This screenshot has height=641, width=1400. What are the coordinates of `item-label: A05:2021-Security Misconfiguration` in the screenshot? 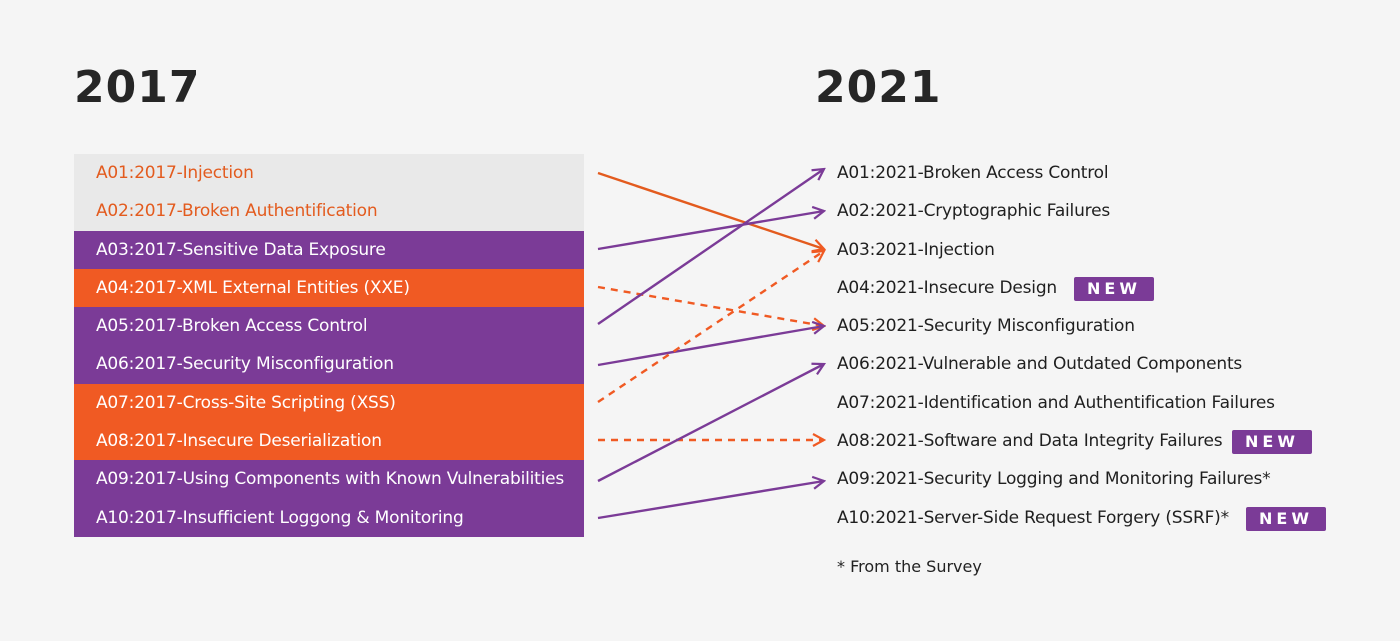 It's located at (986, 326).